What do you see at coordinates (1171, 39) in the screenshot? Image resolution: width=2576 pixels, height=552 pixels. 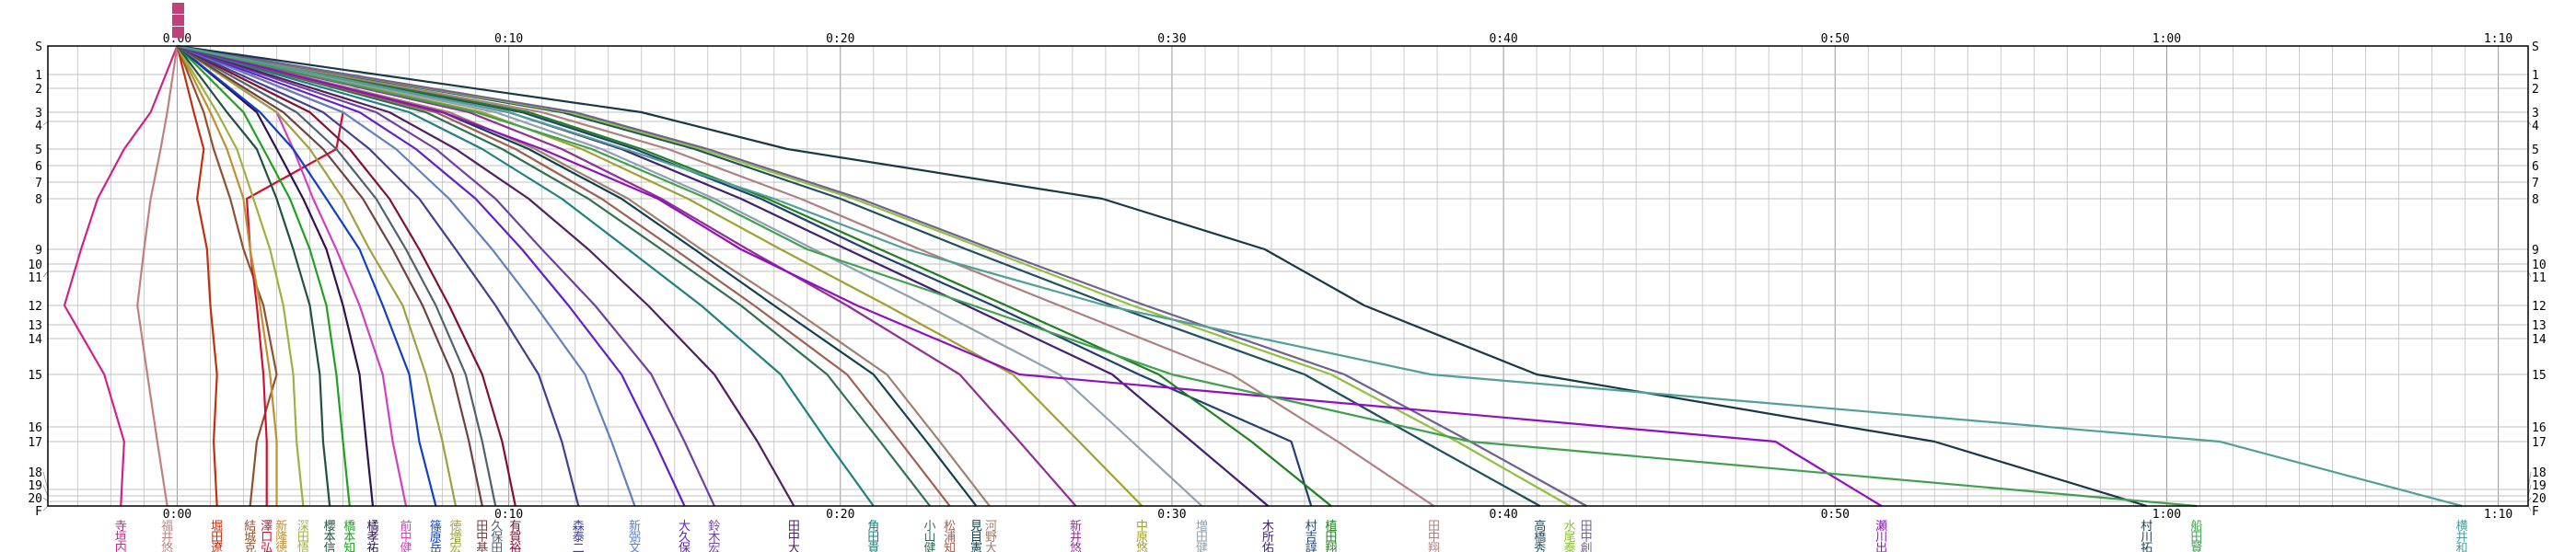 I see `x-tick-label-top: 0:30` at bounding box center [1171, 39].